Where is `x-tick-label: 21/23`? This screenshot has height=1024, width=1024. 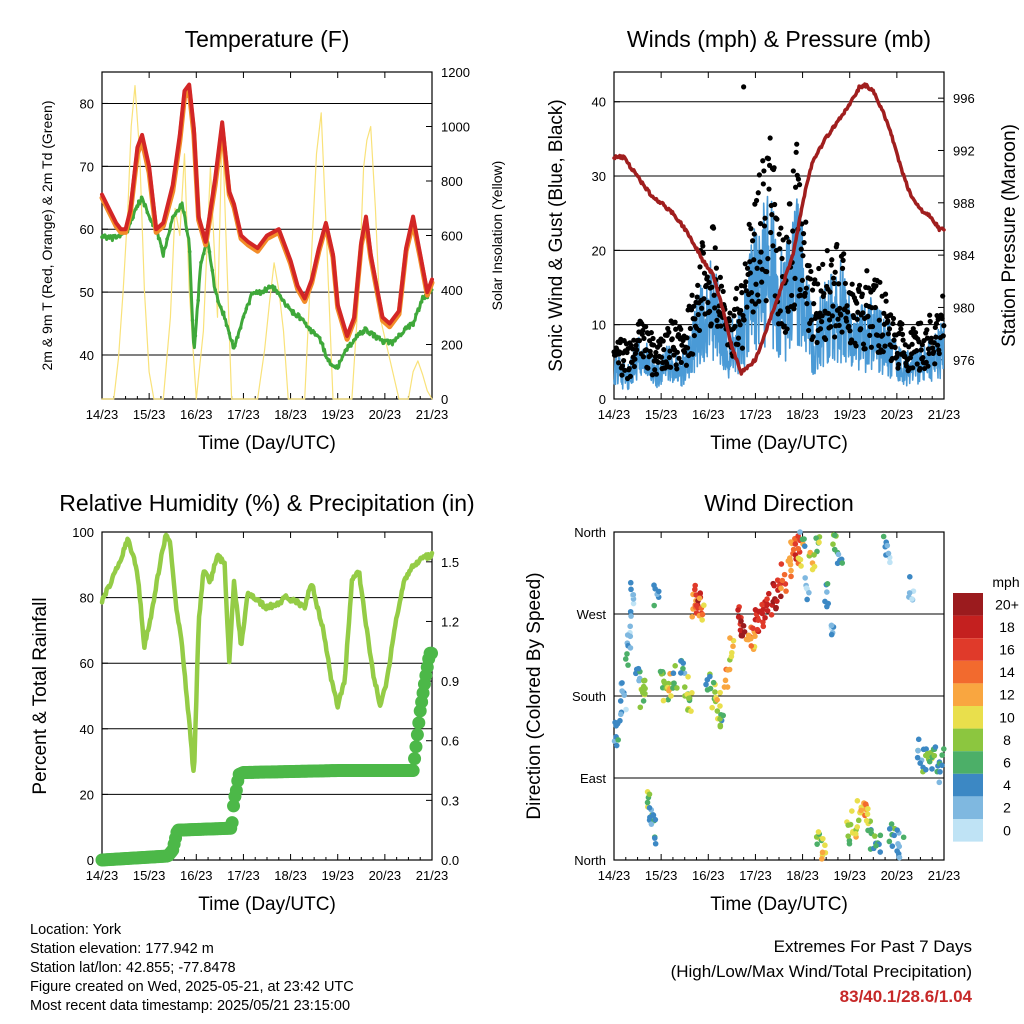
x-tick-label: 21/23 is located at coordinates (944, 875).